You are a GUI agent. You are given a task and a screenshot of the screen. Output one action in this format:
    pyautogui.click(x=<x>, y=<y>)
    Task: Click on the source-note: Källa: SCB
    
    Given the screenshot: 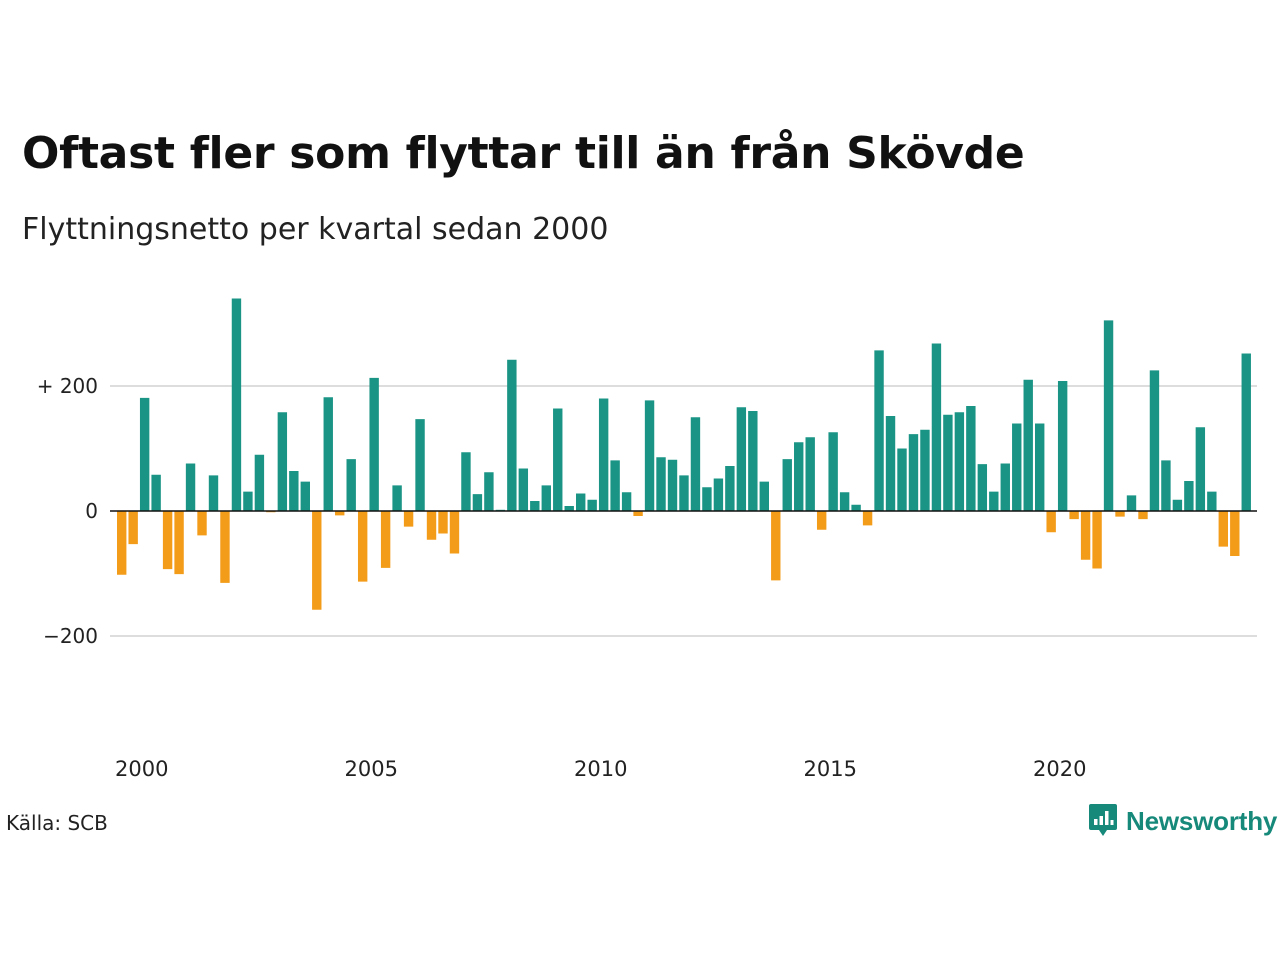 What is the action you would take?
    pyautogui.click(x=57, y=823)
    